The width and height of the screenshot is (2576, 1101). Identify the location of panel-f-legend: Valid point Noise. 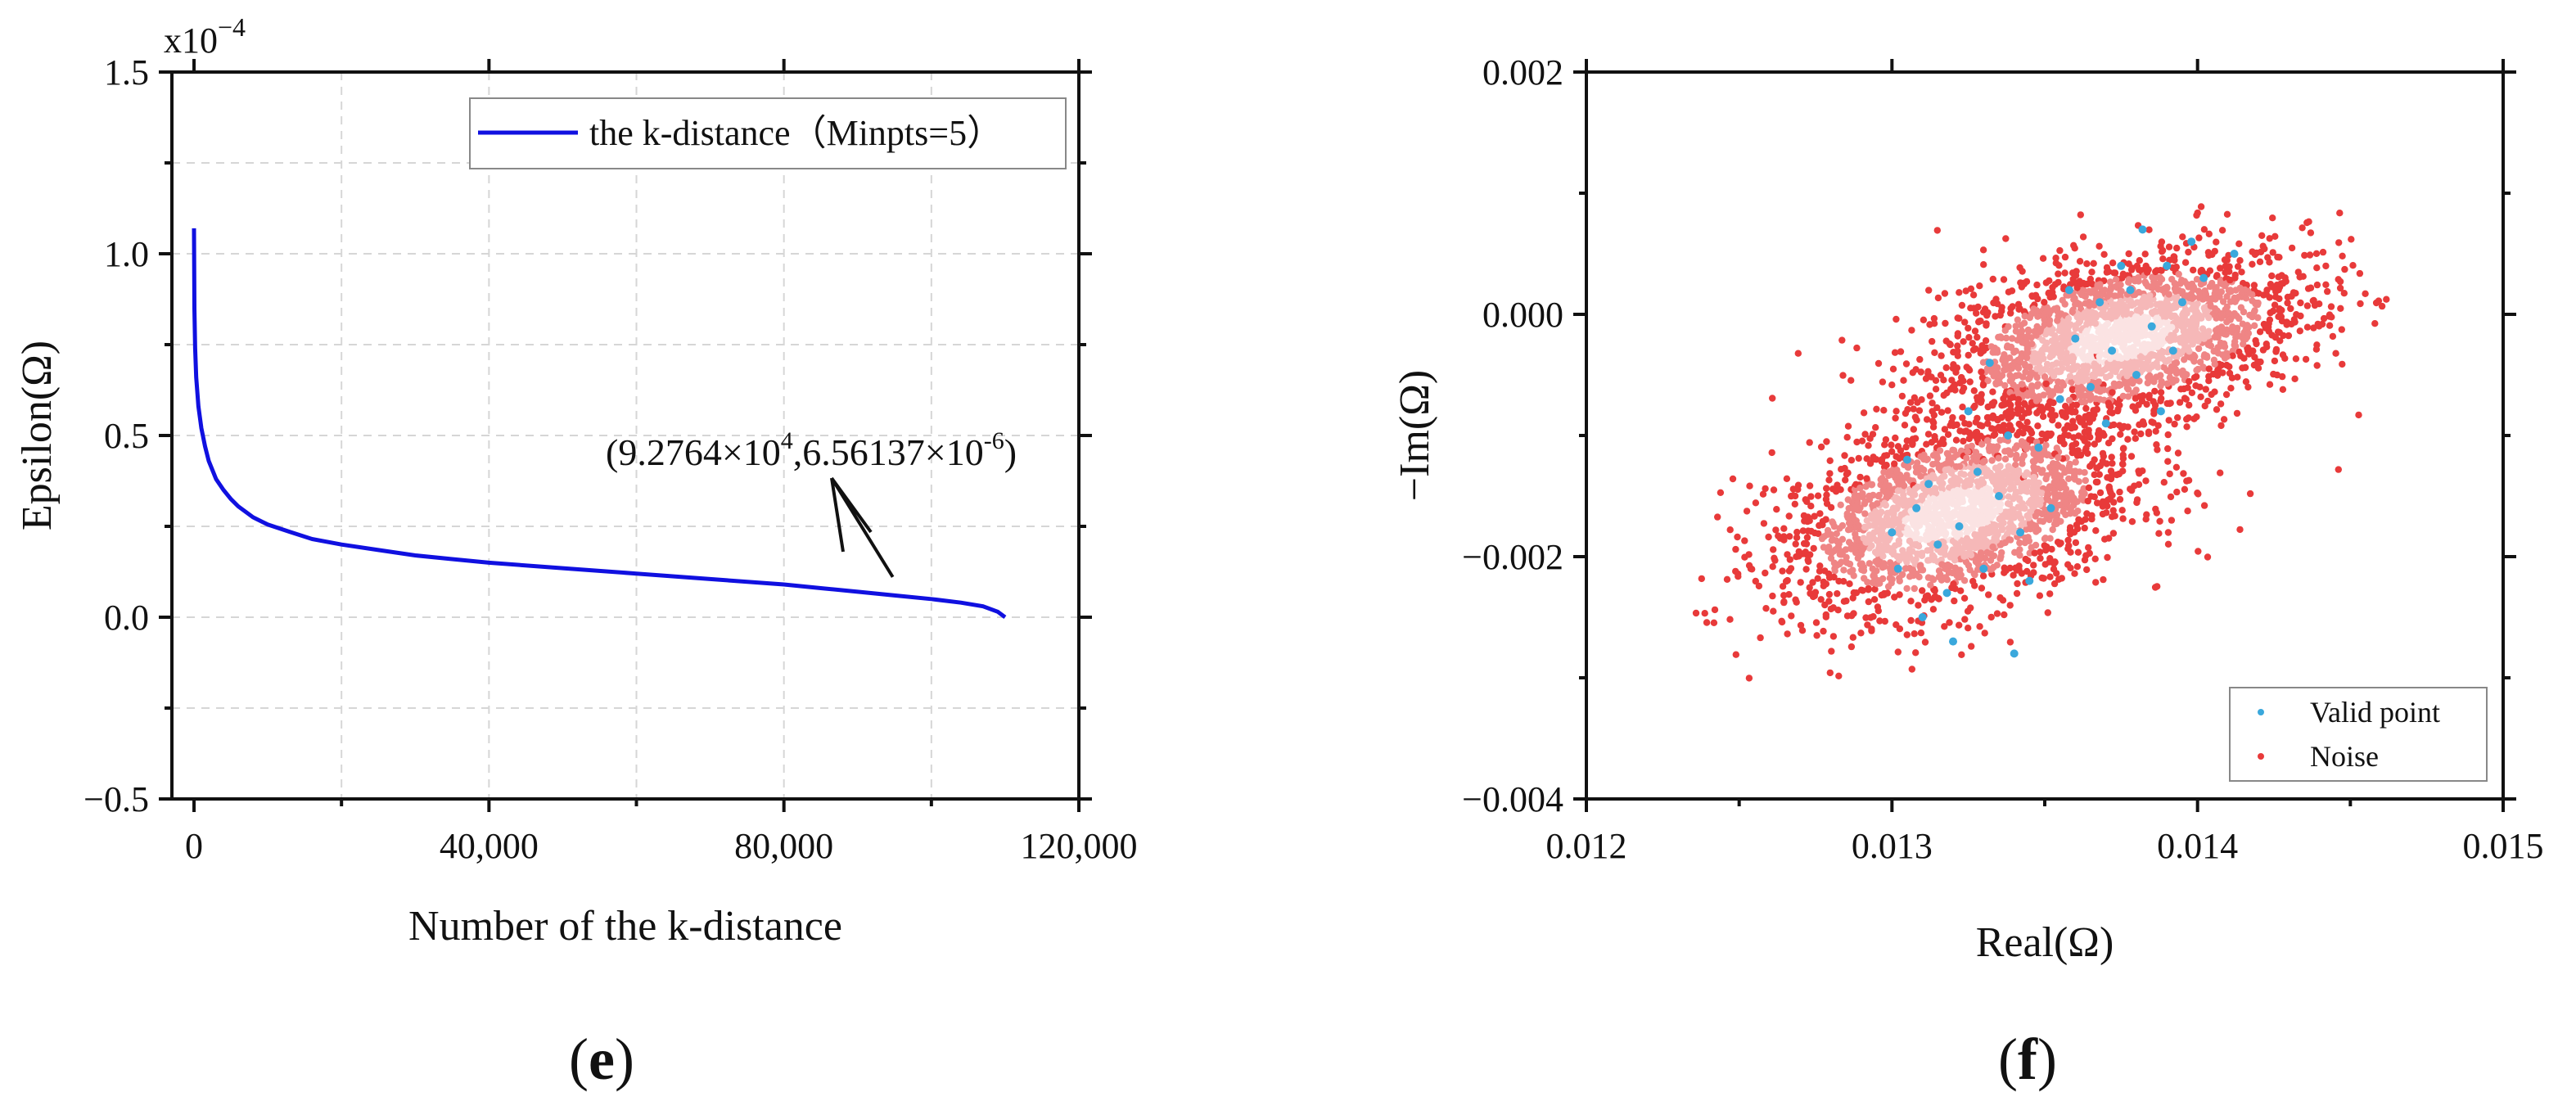
(2358, 734).